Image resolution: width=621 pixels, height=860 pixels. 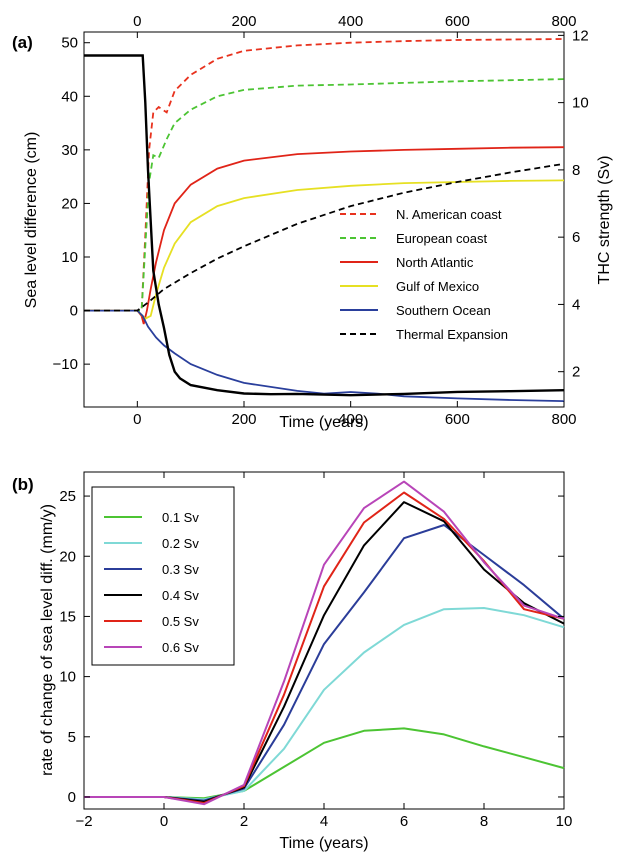 What do you see at coordinates (69, 96) in the screenshot?
I see `y-tick-label: 40` at bounding box center [69, 96].